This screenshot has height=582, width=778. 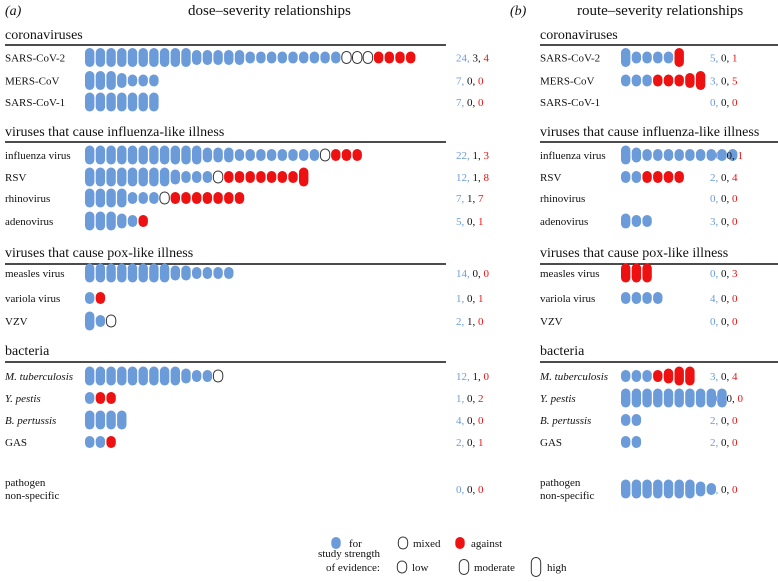 What do you see at coordinates (570, 274) in the screenshot?
I see `row-label: measles virus` at bounding box center [570, 274].